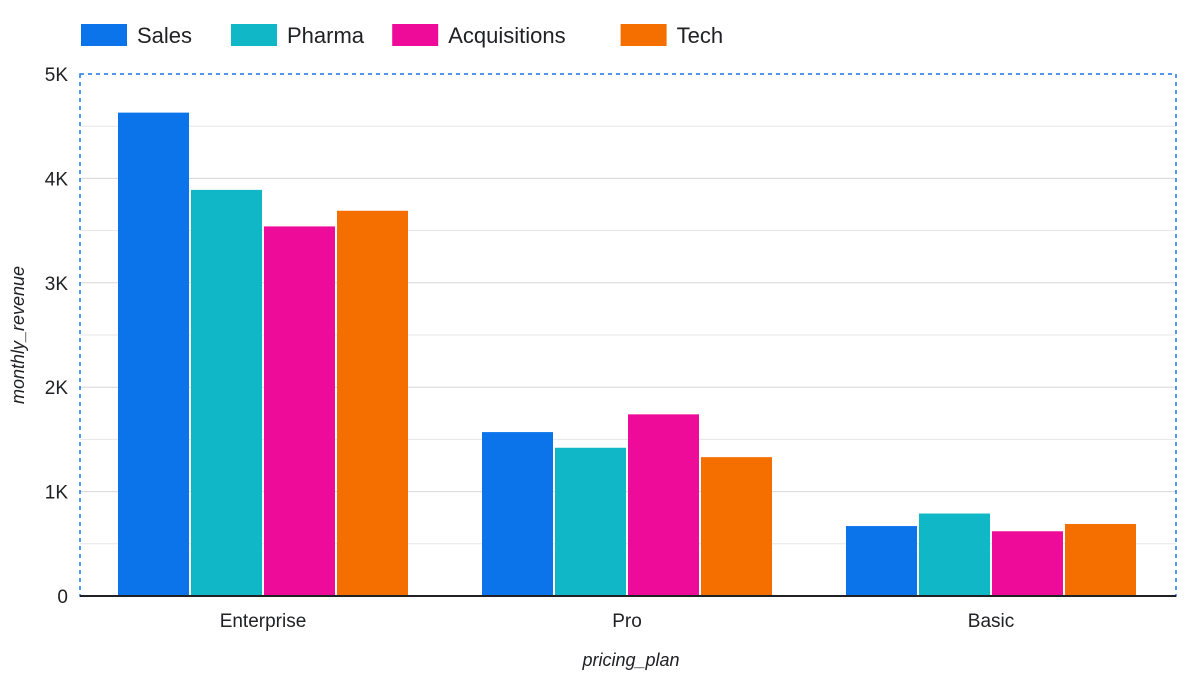  What do you see at coordinates (57, 179) in the screenshot?
I see `y-tick-label: 4K` at bounding box center [57, 179].